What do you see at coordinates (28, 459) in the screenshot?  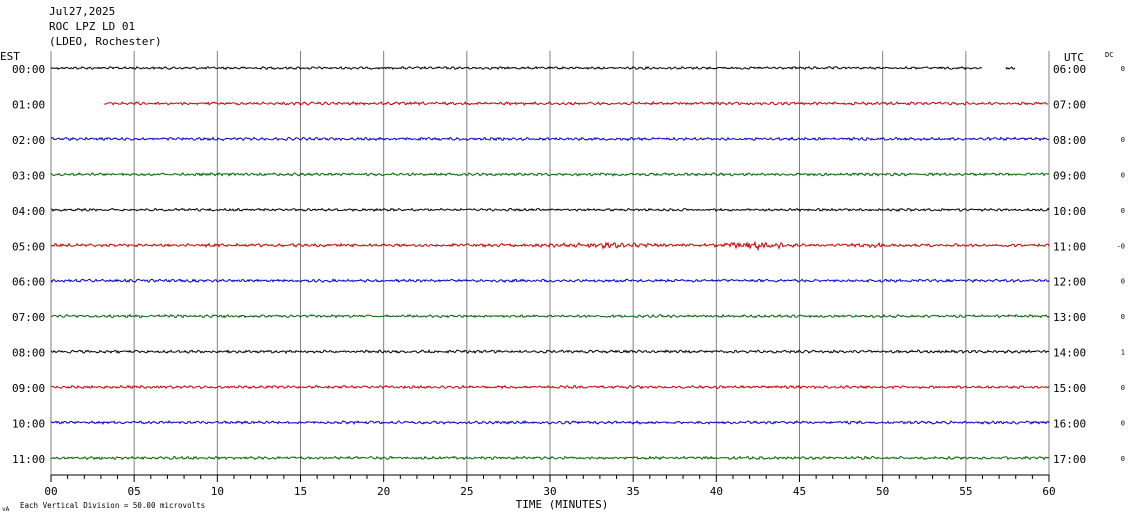 I see `est-row-label: 11:00` at bounding box center [28, 459].